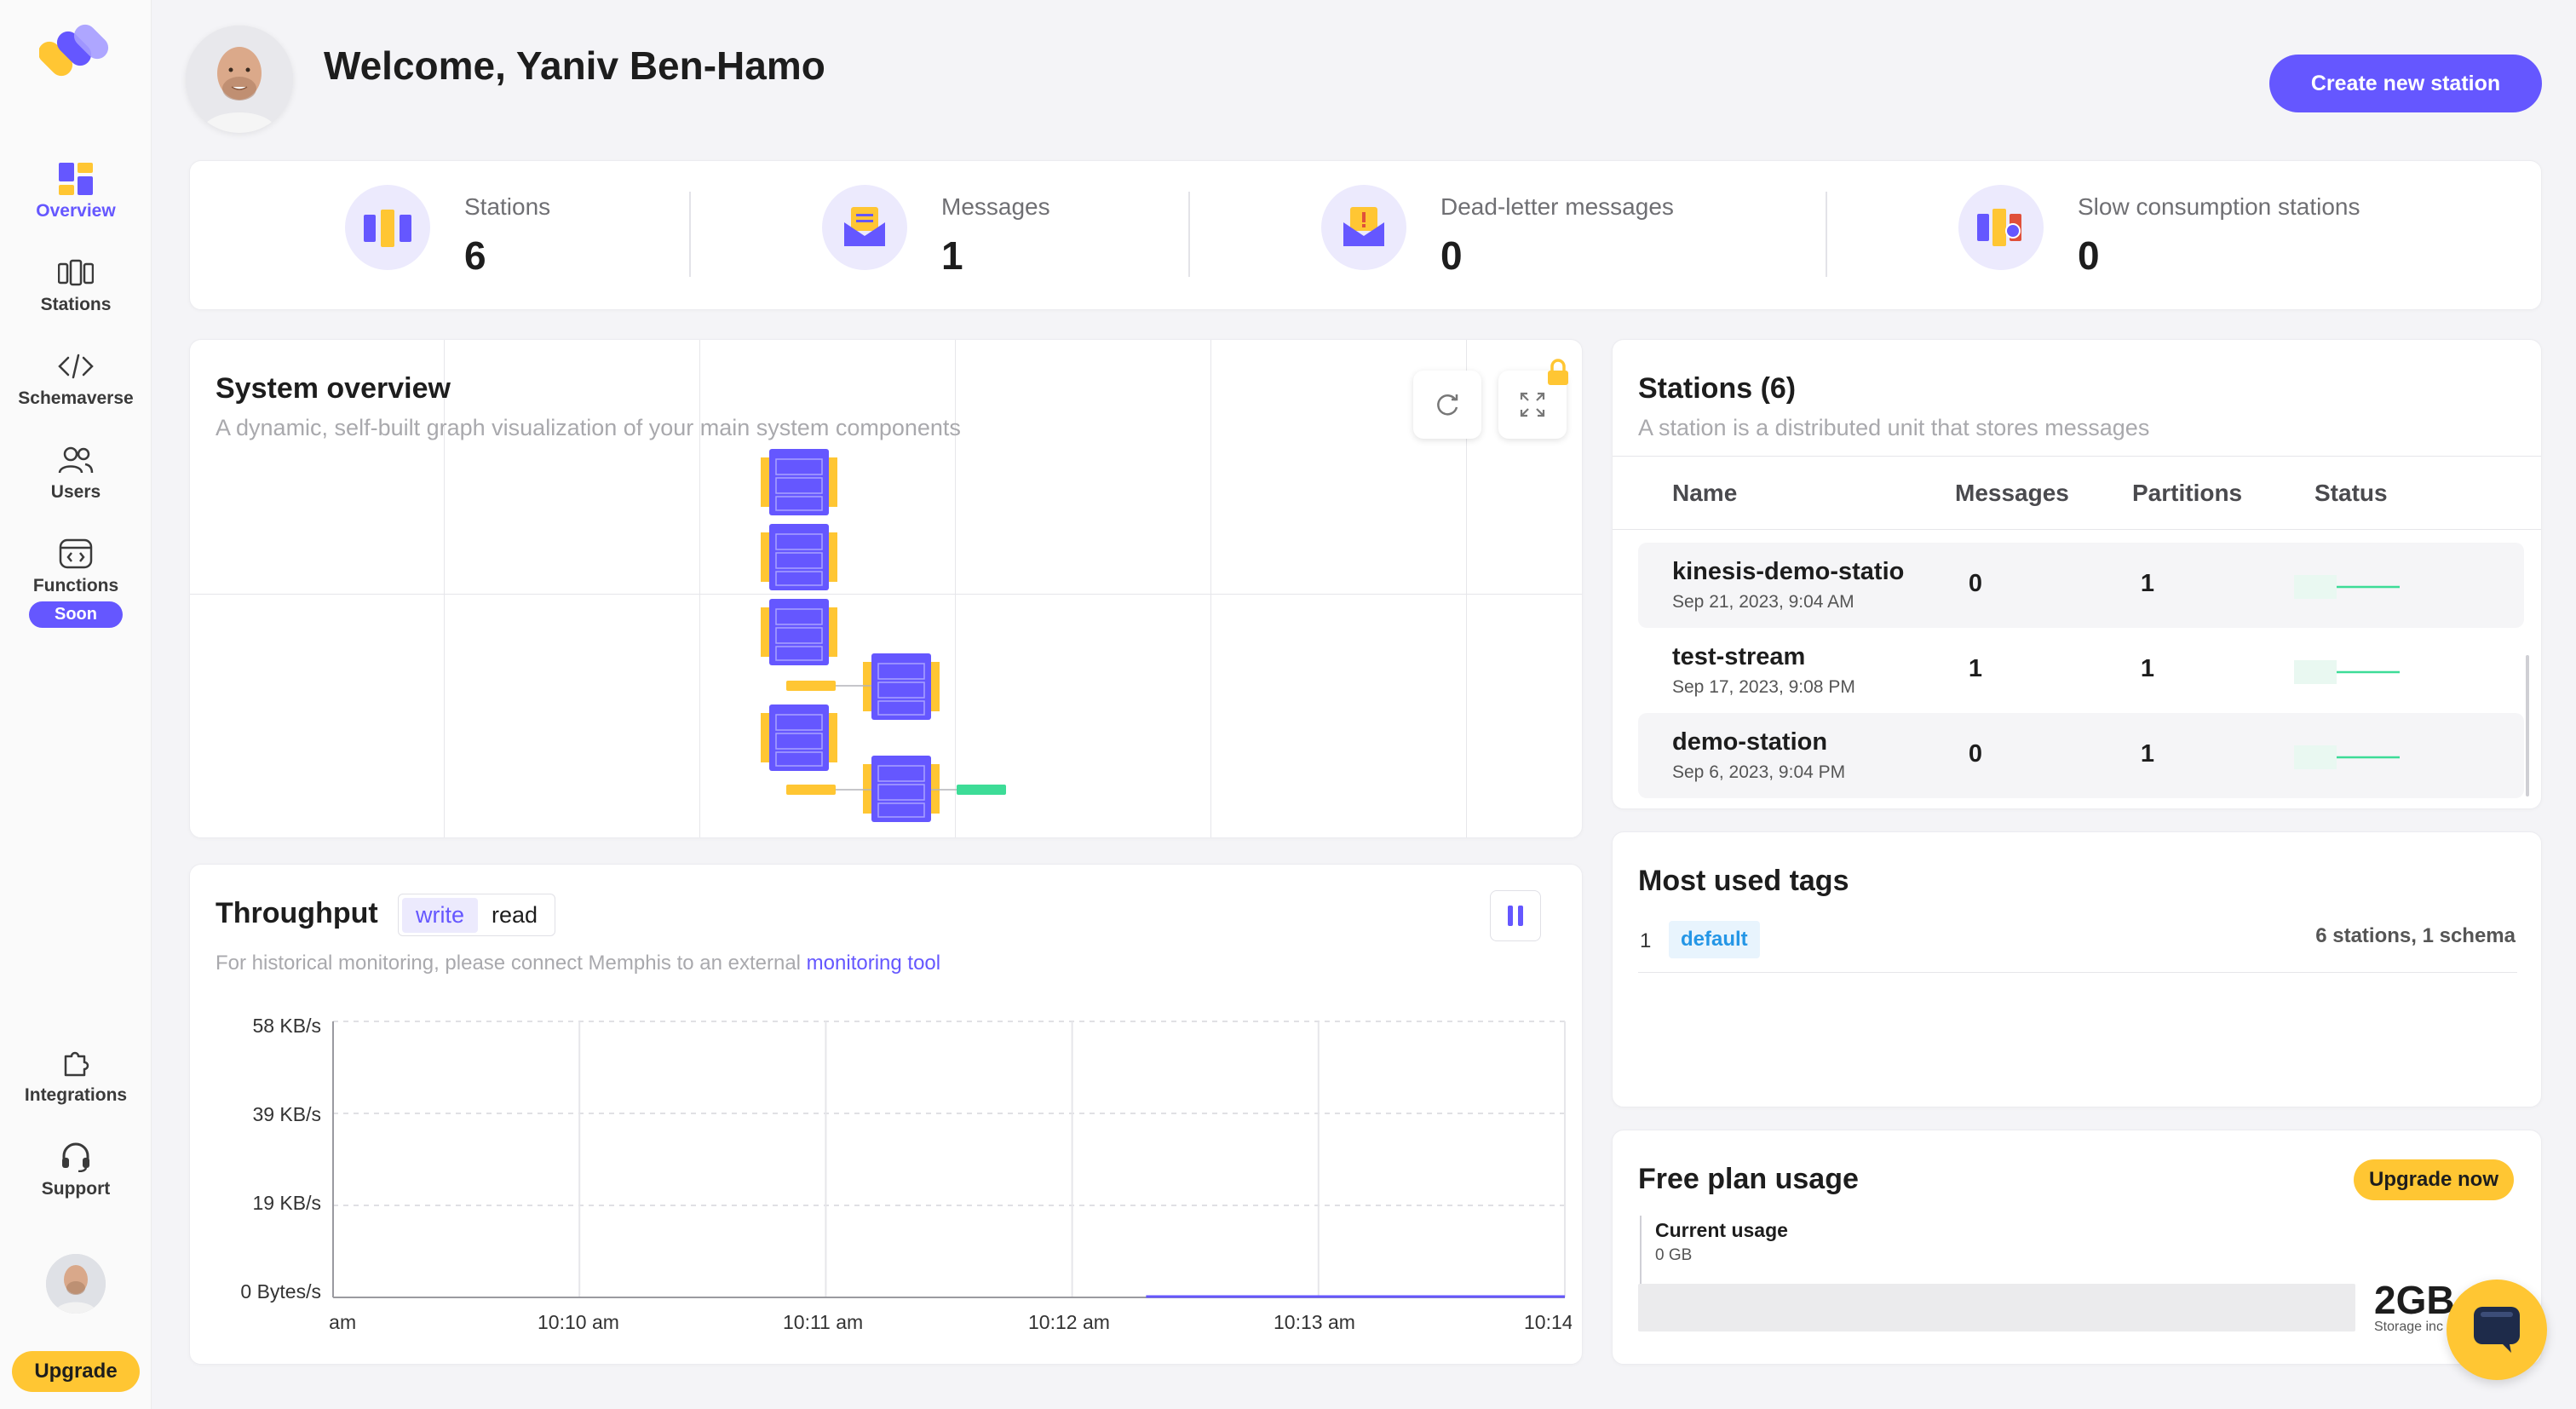  I want to click on monitoring-tool-link: monitoring tool, so click(874, 963).